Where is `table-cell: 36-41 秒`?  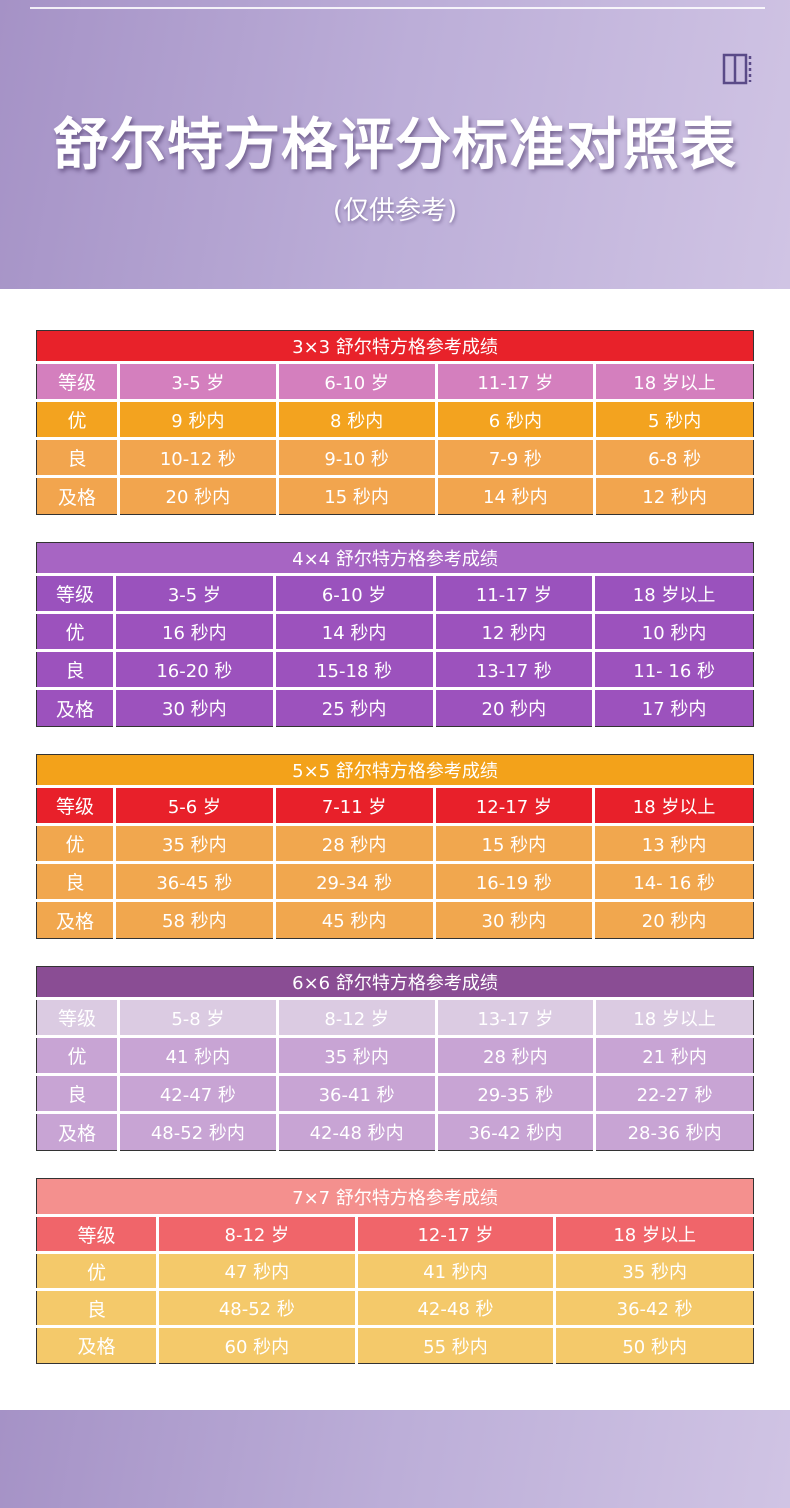
table-cell: 36-41 秒 is located at coordinates (356, 1093).